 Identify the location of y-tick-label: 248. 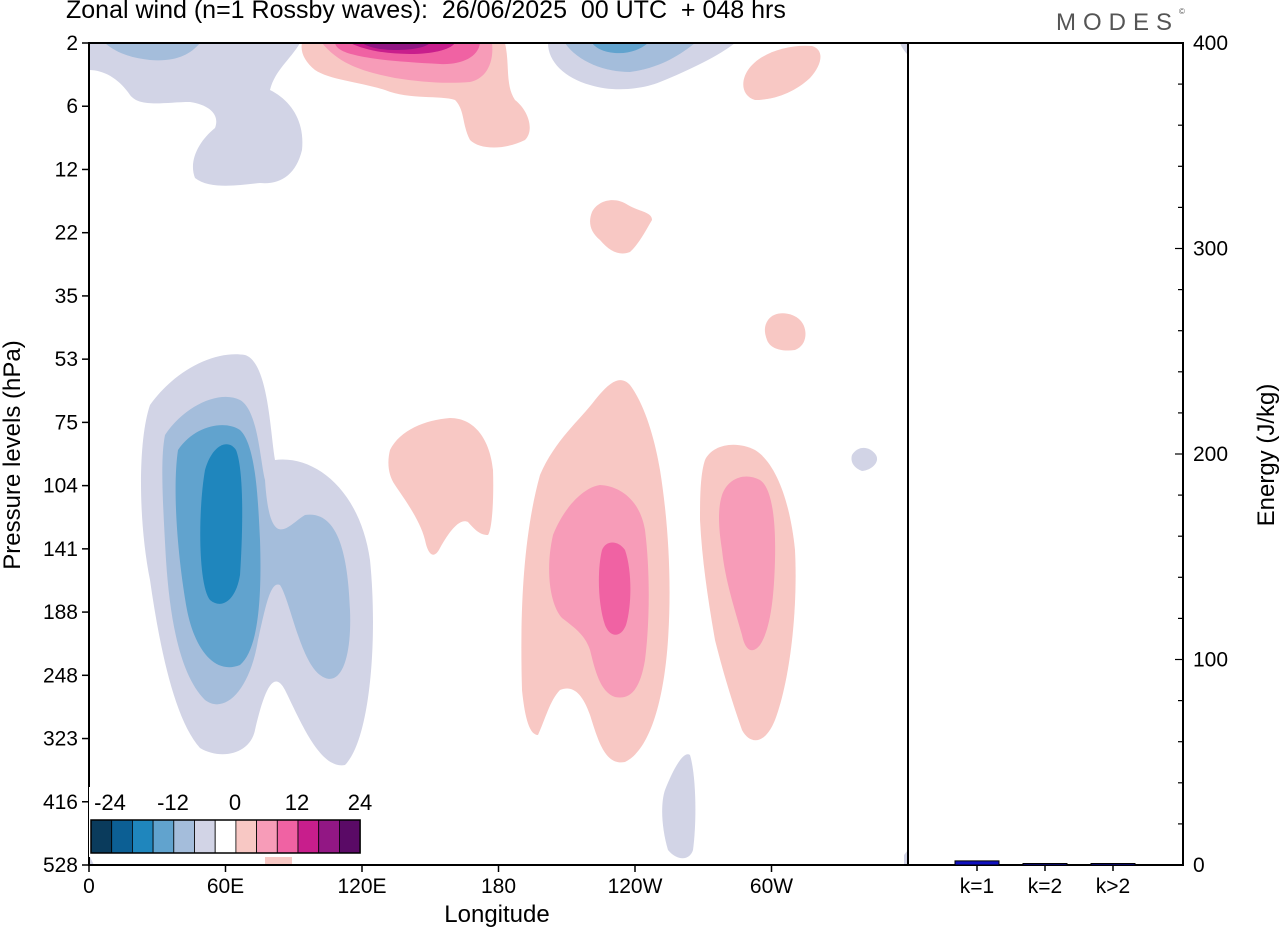
(60, 675).